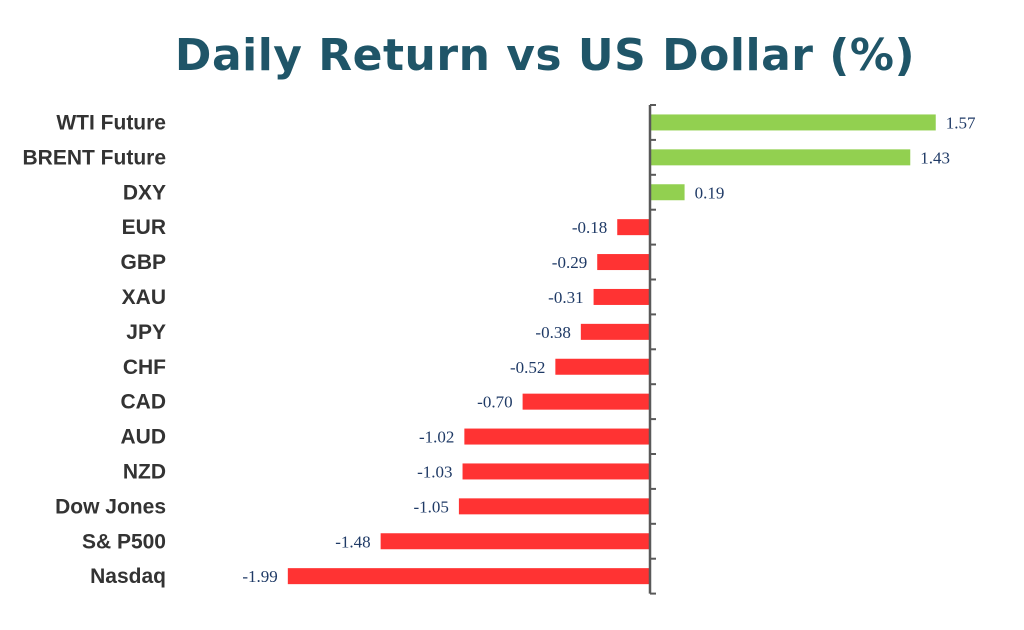 The image size is (1024, 630). What do you see at coordinates (436, 437) in the screenshot?
I see `value-label: -1.02` at bounding box center [436, 437].